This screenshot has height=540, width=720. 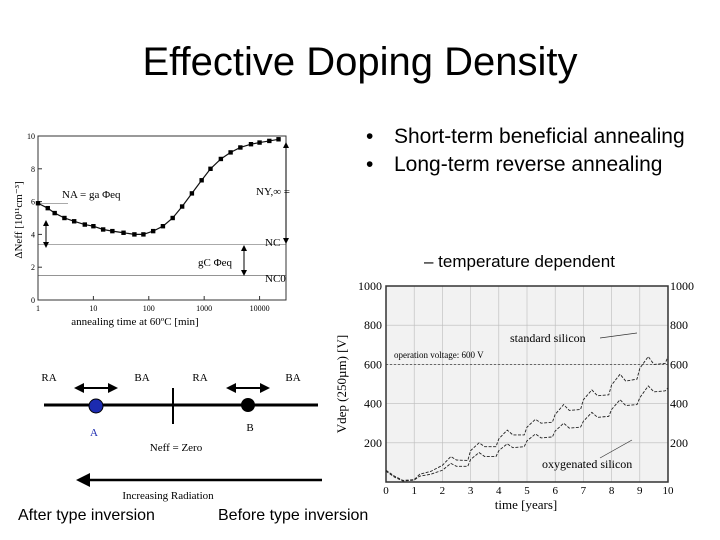 I want to click on y-tick-label: 800, so click(x=373, y=325).